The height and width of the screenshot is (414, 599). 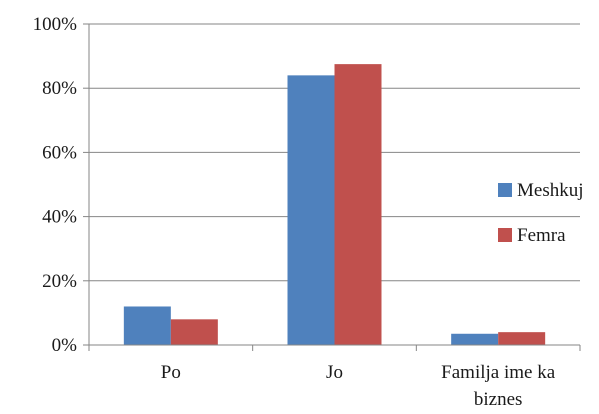 I want to click on legend-swatch-meshkuj, so click(x=505, y=190).